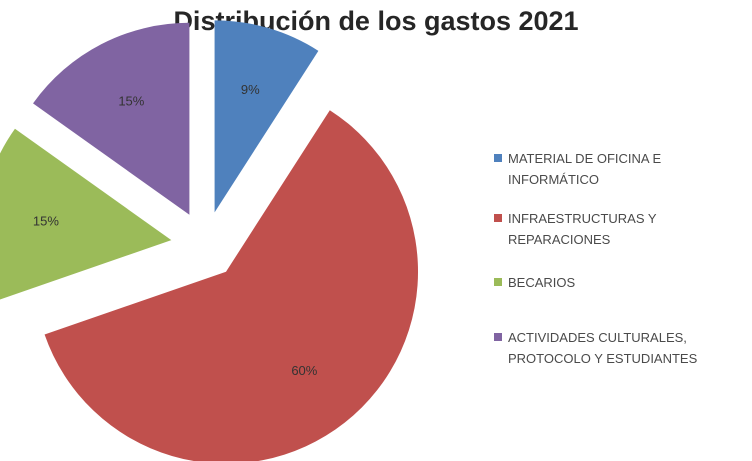 This screenshot has height=461, width=752. Describe the element at coordinates (498, 282) in the screenshot. I see `legend-swatch-becarios` at that location.